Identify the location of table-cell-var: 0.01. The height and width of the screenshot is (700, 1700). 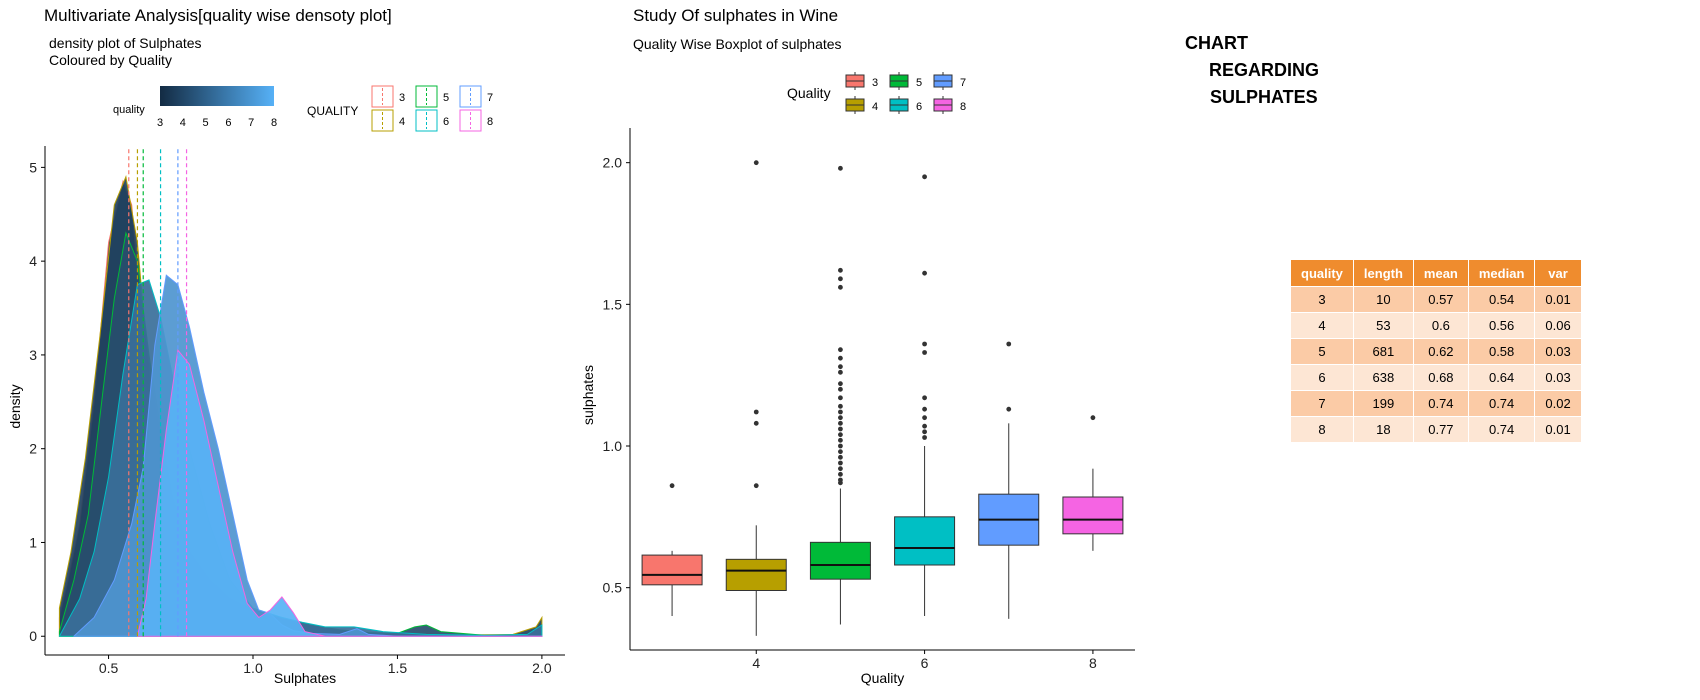
(1558, 429).